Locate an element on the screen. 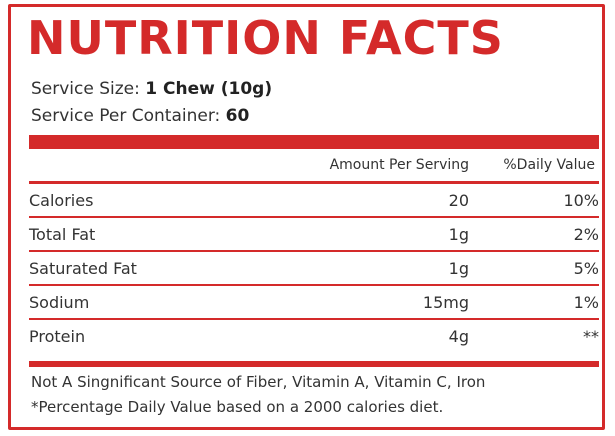  servings-per-container: Service Per Container: 60 is located at coordinates (140, 116).